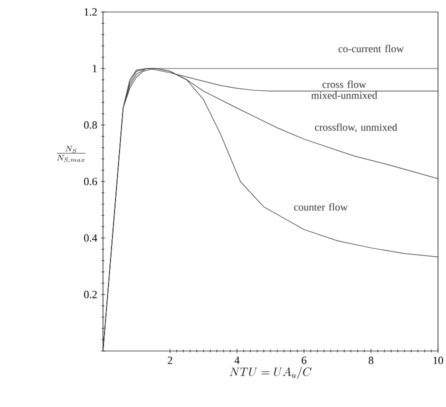 The image size is (446, 407). Describe the element at coordinates (71, 154) in the screenshot. I see `y-axis-title: $\frac{N_S}{N_{S,max}}$` at that location.